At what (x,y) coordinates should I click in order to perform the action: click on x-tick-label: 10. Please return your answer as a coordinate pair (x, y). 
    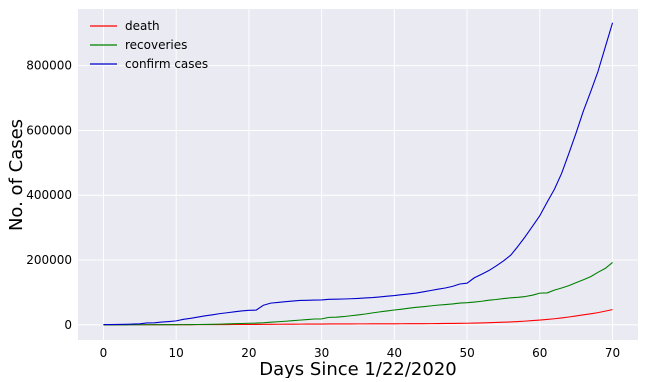
    Looking at the image, I should click on (176, 353).